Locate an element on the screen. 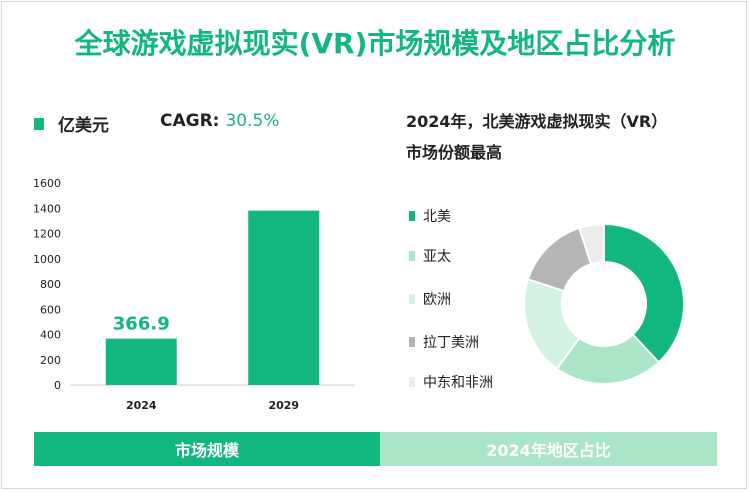 This screenshot has width=750, height=492. pie-legend-label: 北美 is located at coordinates (437, 217).